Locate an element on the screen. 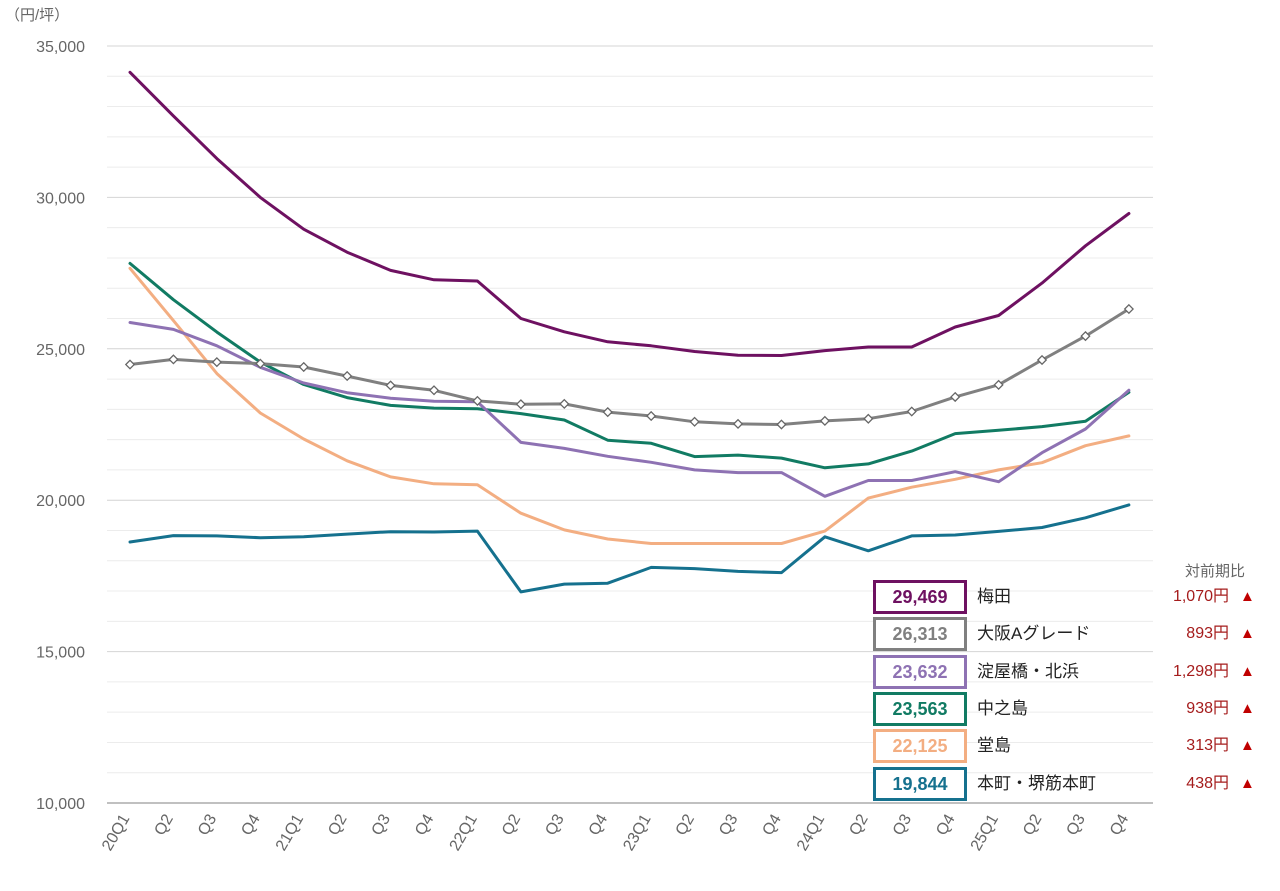 The width and height of the screenshot is (1280, 891). legend-series-name: 本町・堺筋本町 is located at coordinates (1036, 783).